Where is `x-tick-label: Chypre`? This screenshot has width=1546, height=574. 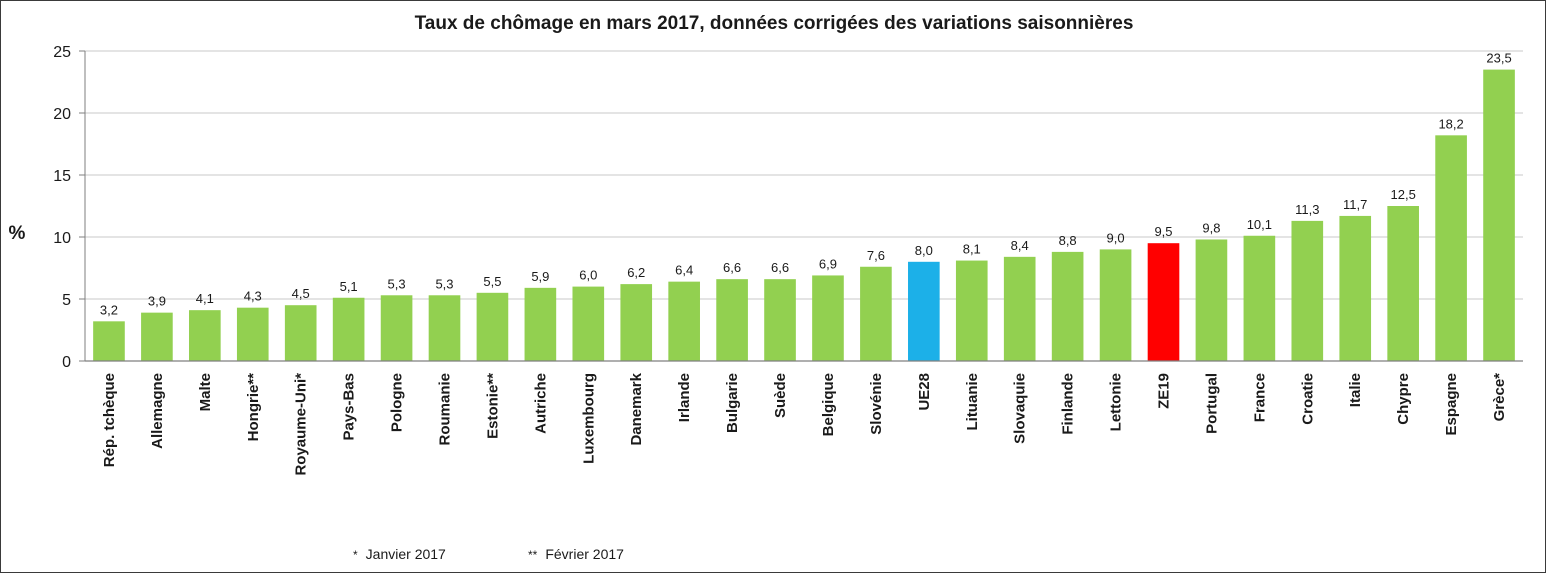 x-tick-label: Chypre is located at coordinates (1403, 399).